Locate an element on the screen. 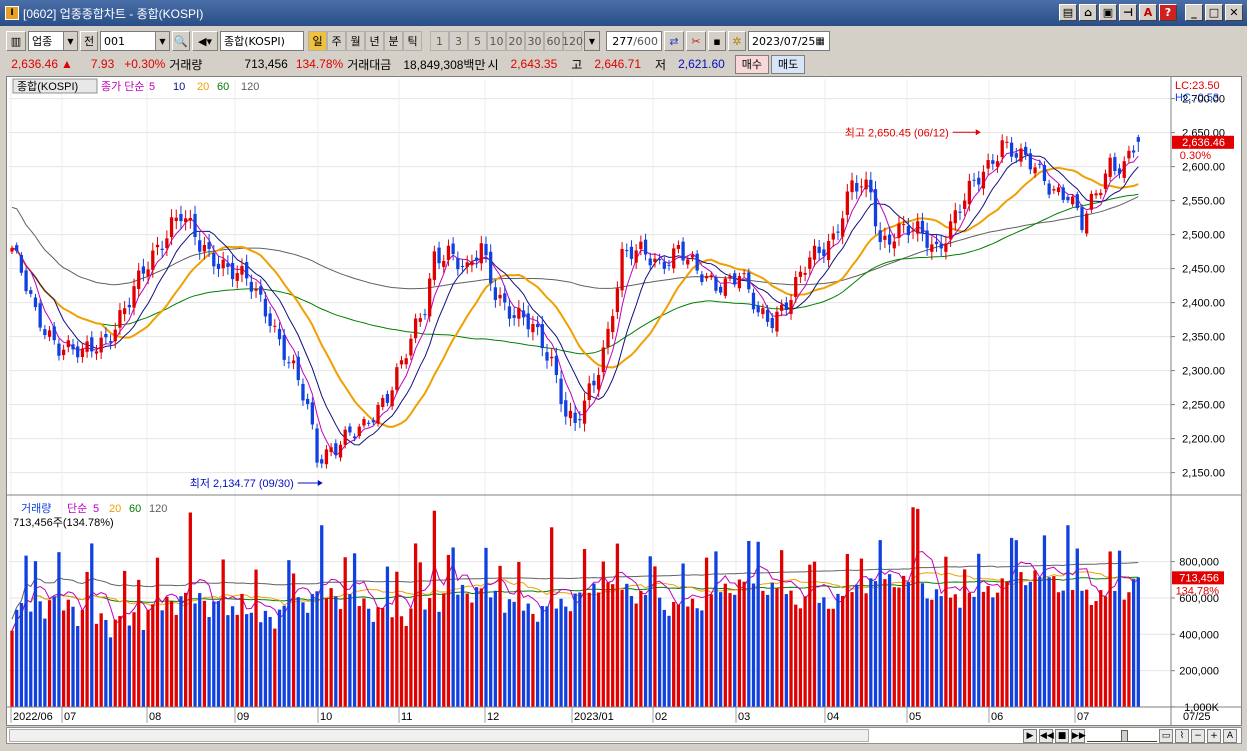 The height and width of the screenshot is (751, 1247). chart-scrollbar: ▶ ◀◀ ■ ▶▶ ▭ ⌇ − + A is located at coordinates (624, 735).